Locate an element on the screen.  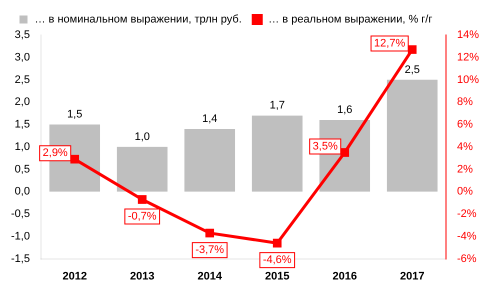
y2-tick-label: 0% is located at coordinates (465, 192).